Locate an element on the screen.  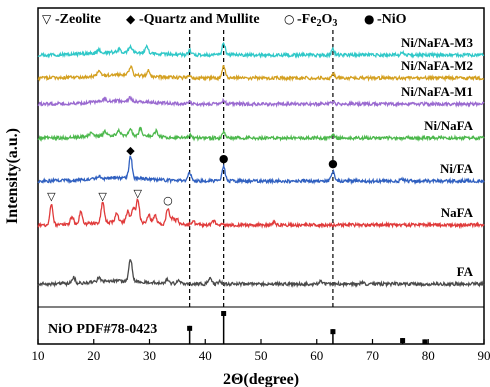
x-ticks: 10 20 30 40 50 60 70 80 90 is located at coordinates (261, 351).